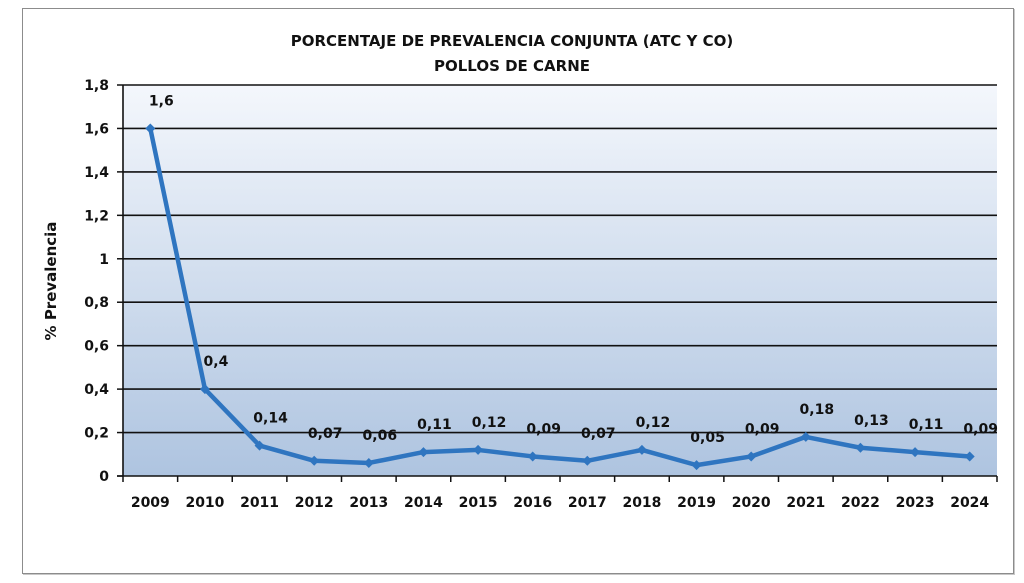  Describe the element at coordinates (204, 503) in the screenshot. I see `x-tick-label: 2010` at that location.